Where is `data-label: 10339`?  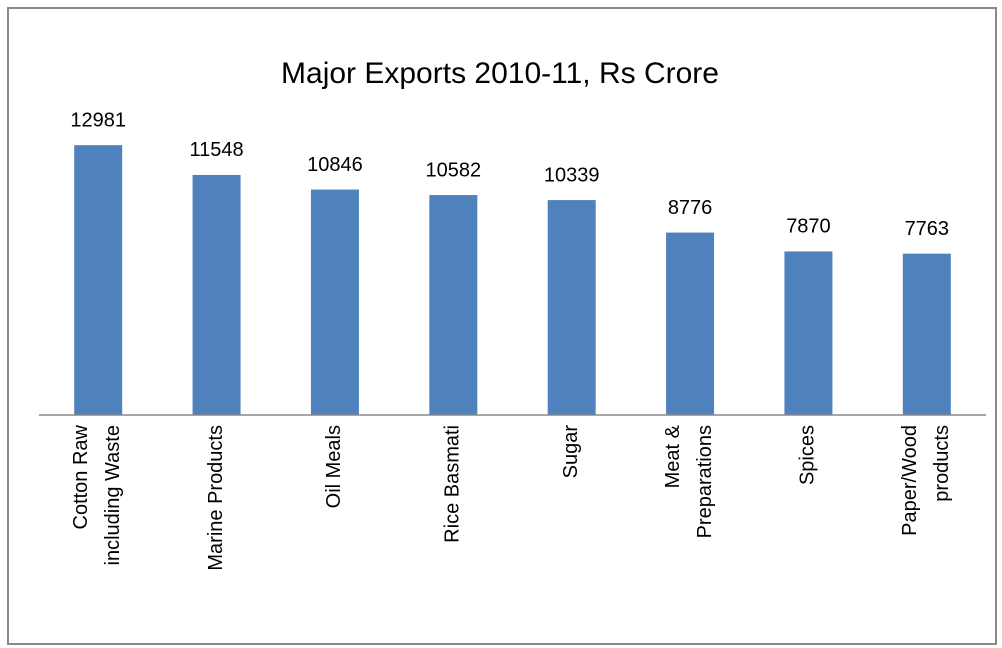 data-label: 10339 is located at coordinates (572, 175).